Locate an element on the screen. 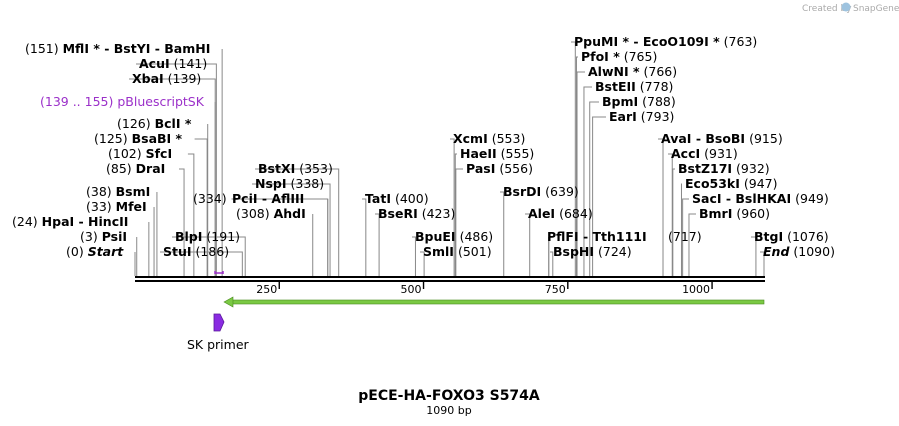 This screenshot has height=426, width=899. site-name: NspI is located at coordinates (271, 183).